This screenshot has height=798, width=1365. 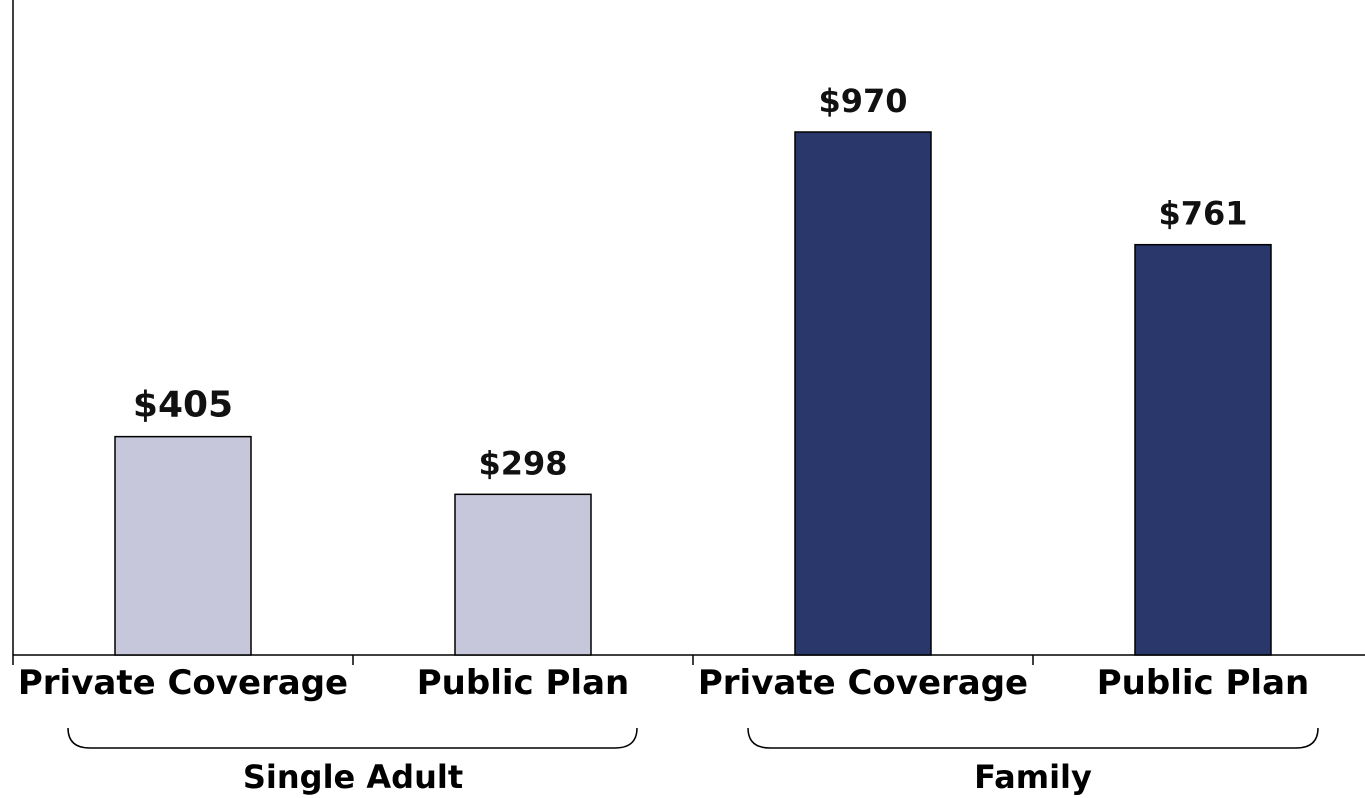 What do you see at coordinates (693, 738) in the screenshot?
I see `group-brackets-layer` at bounding box center [693, 738].